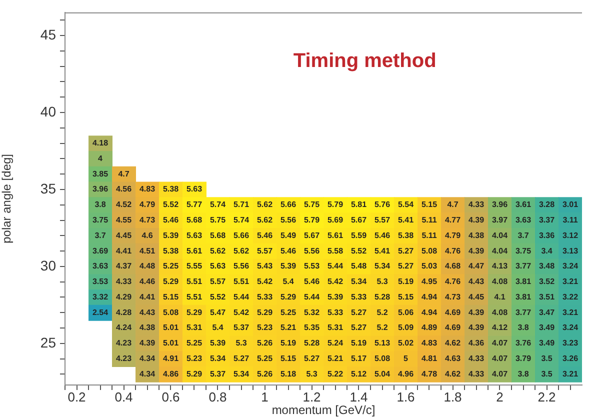 The image size is (600, 418). I want to click on data-label: 5.61, so click(194, 251).